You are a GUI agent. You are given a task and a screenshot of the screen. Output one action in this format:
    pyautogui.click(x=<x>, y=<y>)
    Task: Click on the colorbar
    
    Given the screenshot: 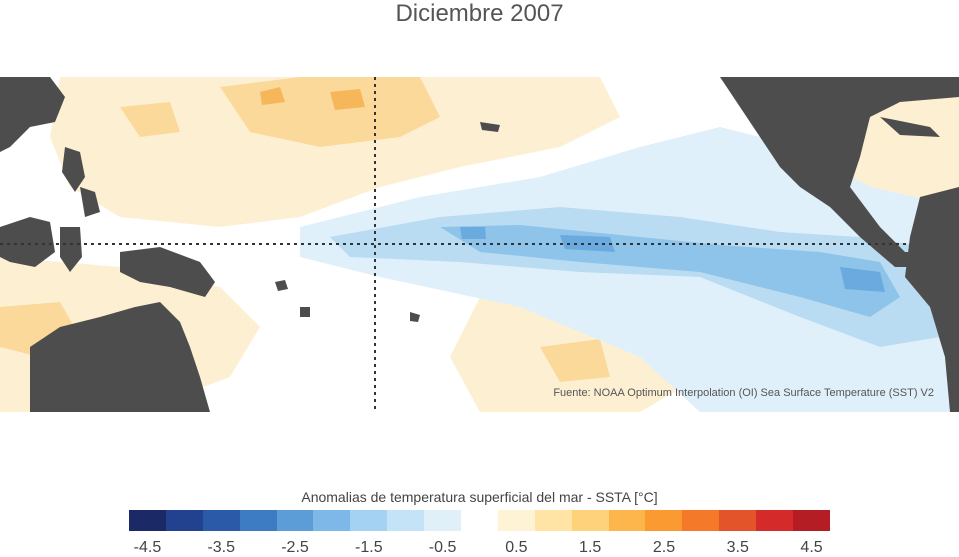 What is the action you would take?
    pyautogui.click(x=479, y=520)
    